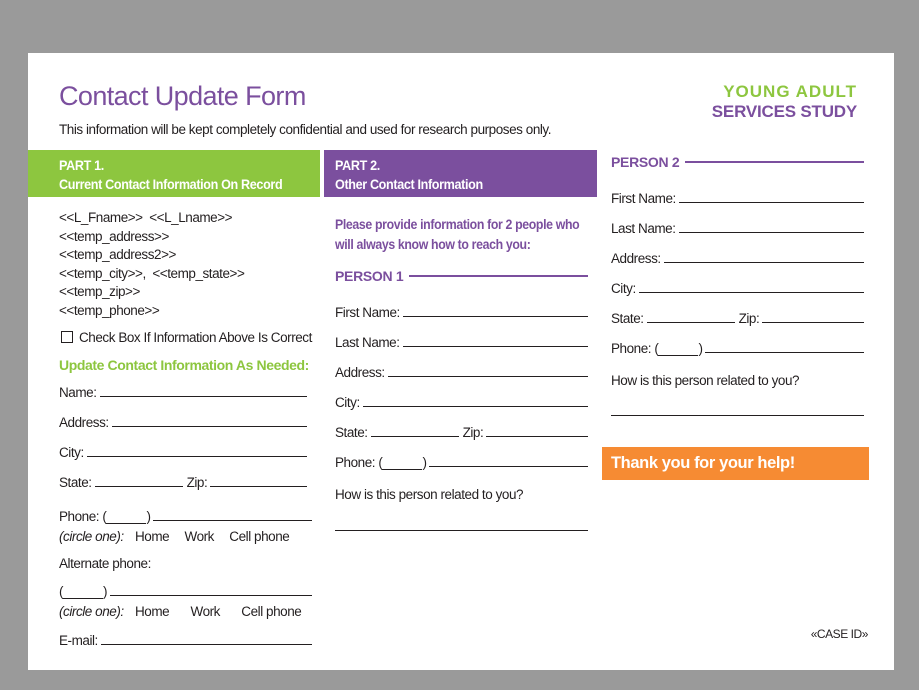 This screenshot has width=919, height=690. What do you see at coordinates (185, 590) in the screenshot?
I see `alt-phone-field: ()` at bounding box center [185, 590].